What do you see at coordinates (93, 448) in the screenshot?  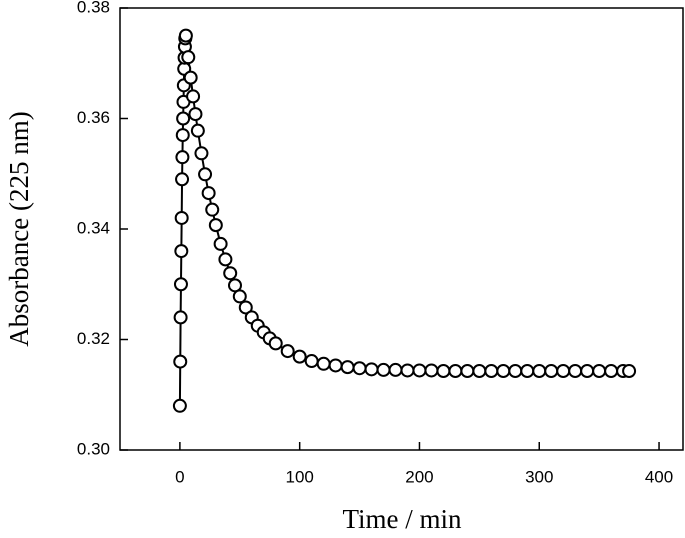 I see `y-tick-label: 0.30` at bounding box center [93, 448].